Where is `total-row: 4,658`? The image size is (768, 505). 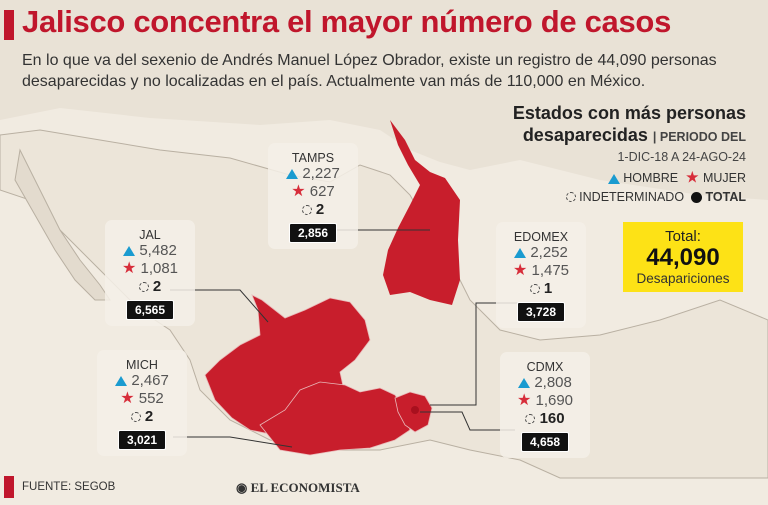 total-row: 4,658 is located at coordinates (545, 443).